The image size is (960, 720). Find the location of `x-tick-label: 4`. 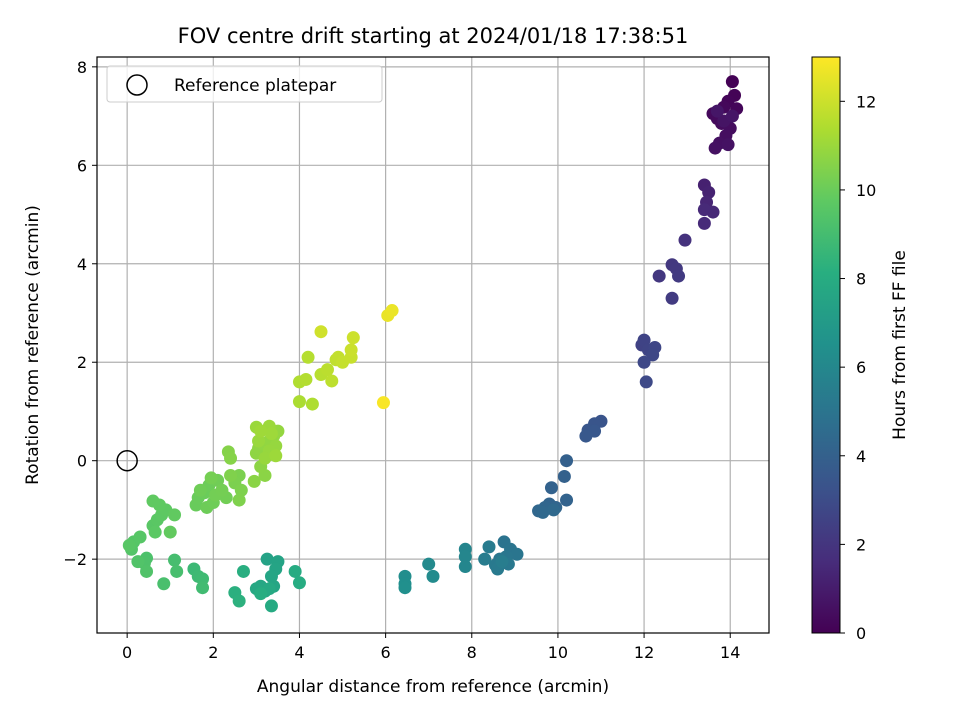

x-tick-label: 4 is located at coordinates (299, 652).